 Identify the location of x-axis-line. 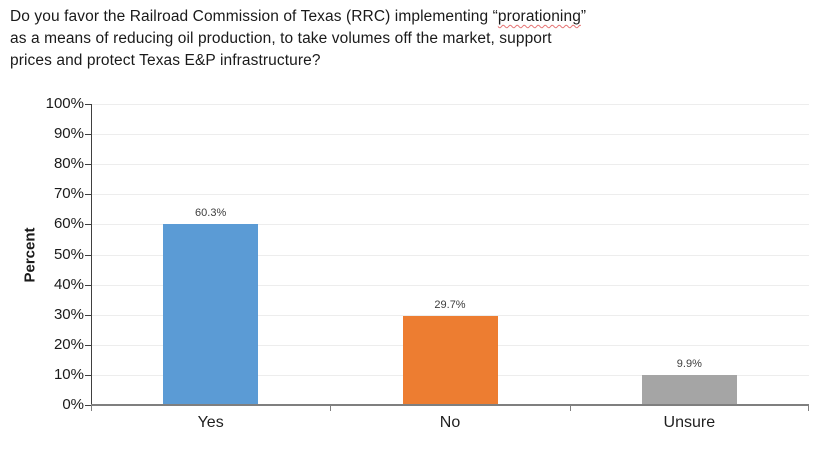
(450, 405).